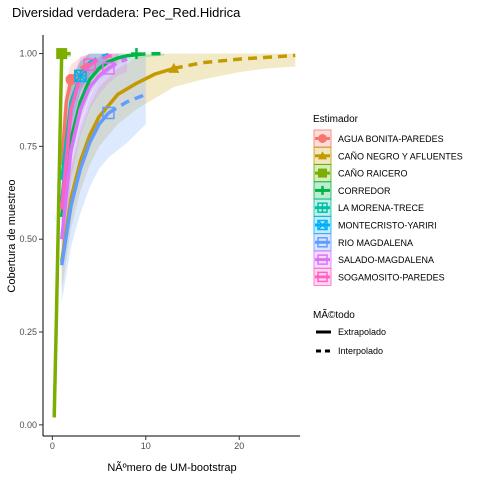 The height and width of the screenshot is (480, 480). I want to click on legend-method-label: Interpolado, so click(360, 351).